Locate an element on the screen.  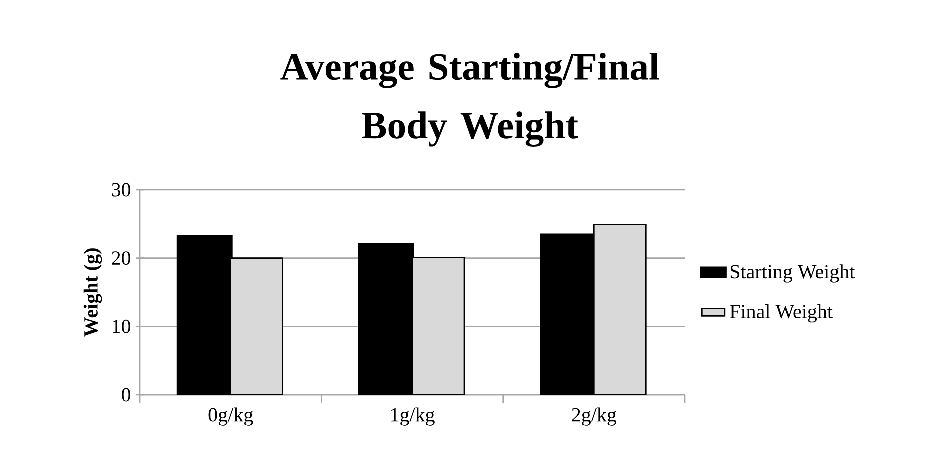
chart-title: Average Starting/Final Body Weight is located at coordinates (470, 99).